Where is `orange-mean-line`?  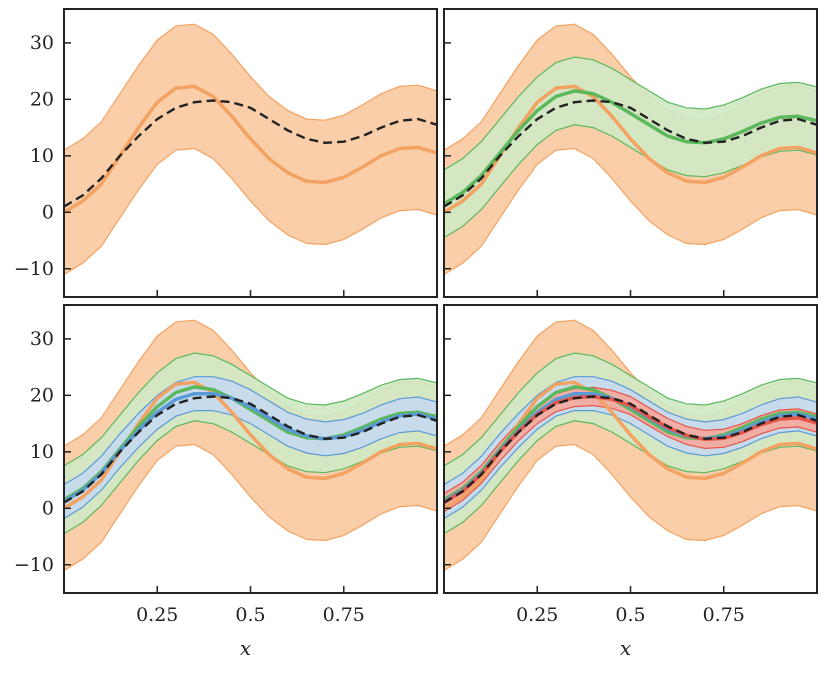
orange-mean-line is located at coordinates (250, 149).